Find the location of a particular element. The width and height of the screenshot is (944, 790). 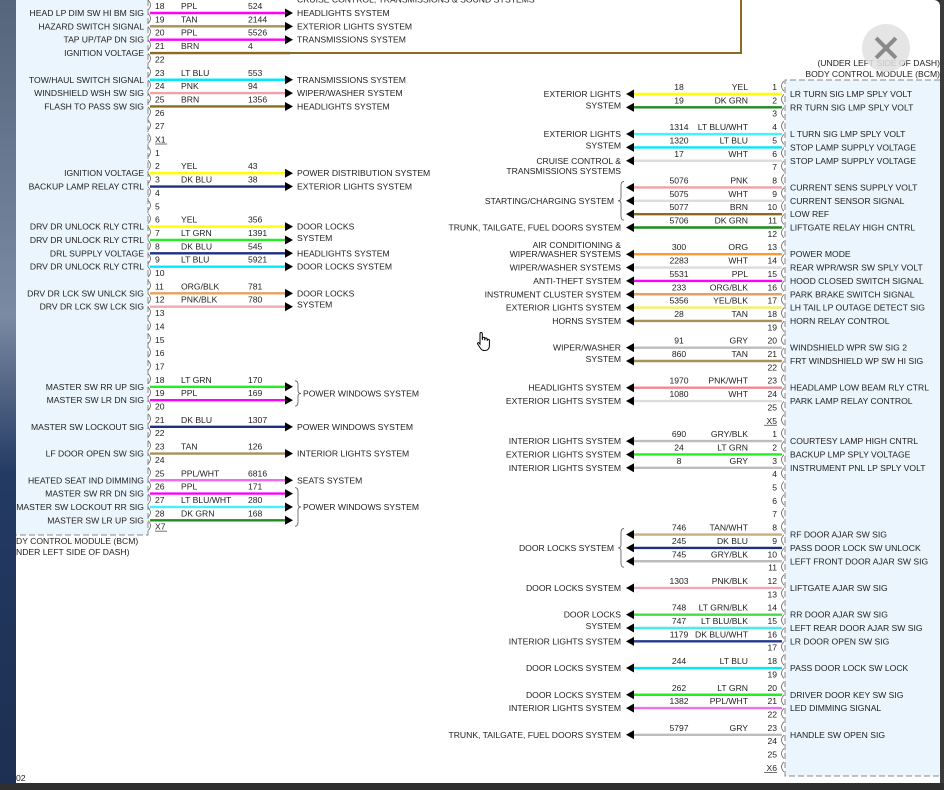

destination-system-label: TRANSMISSIONS SYSTEMS is located at coordinates (563, 171).